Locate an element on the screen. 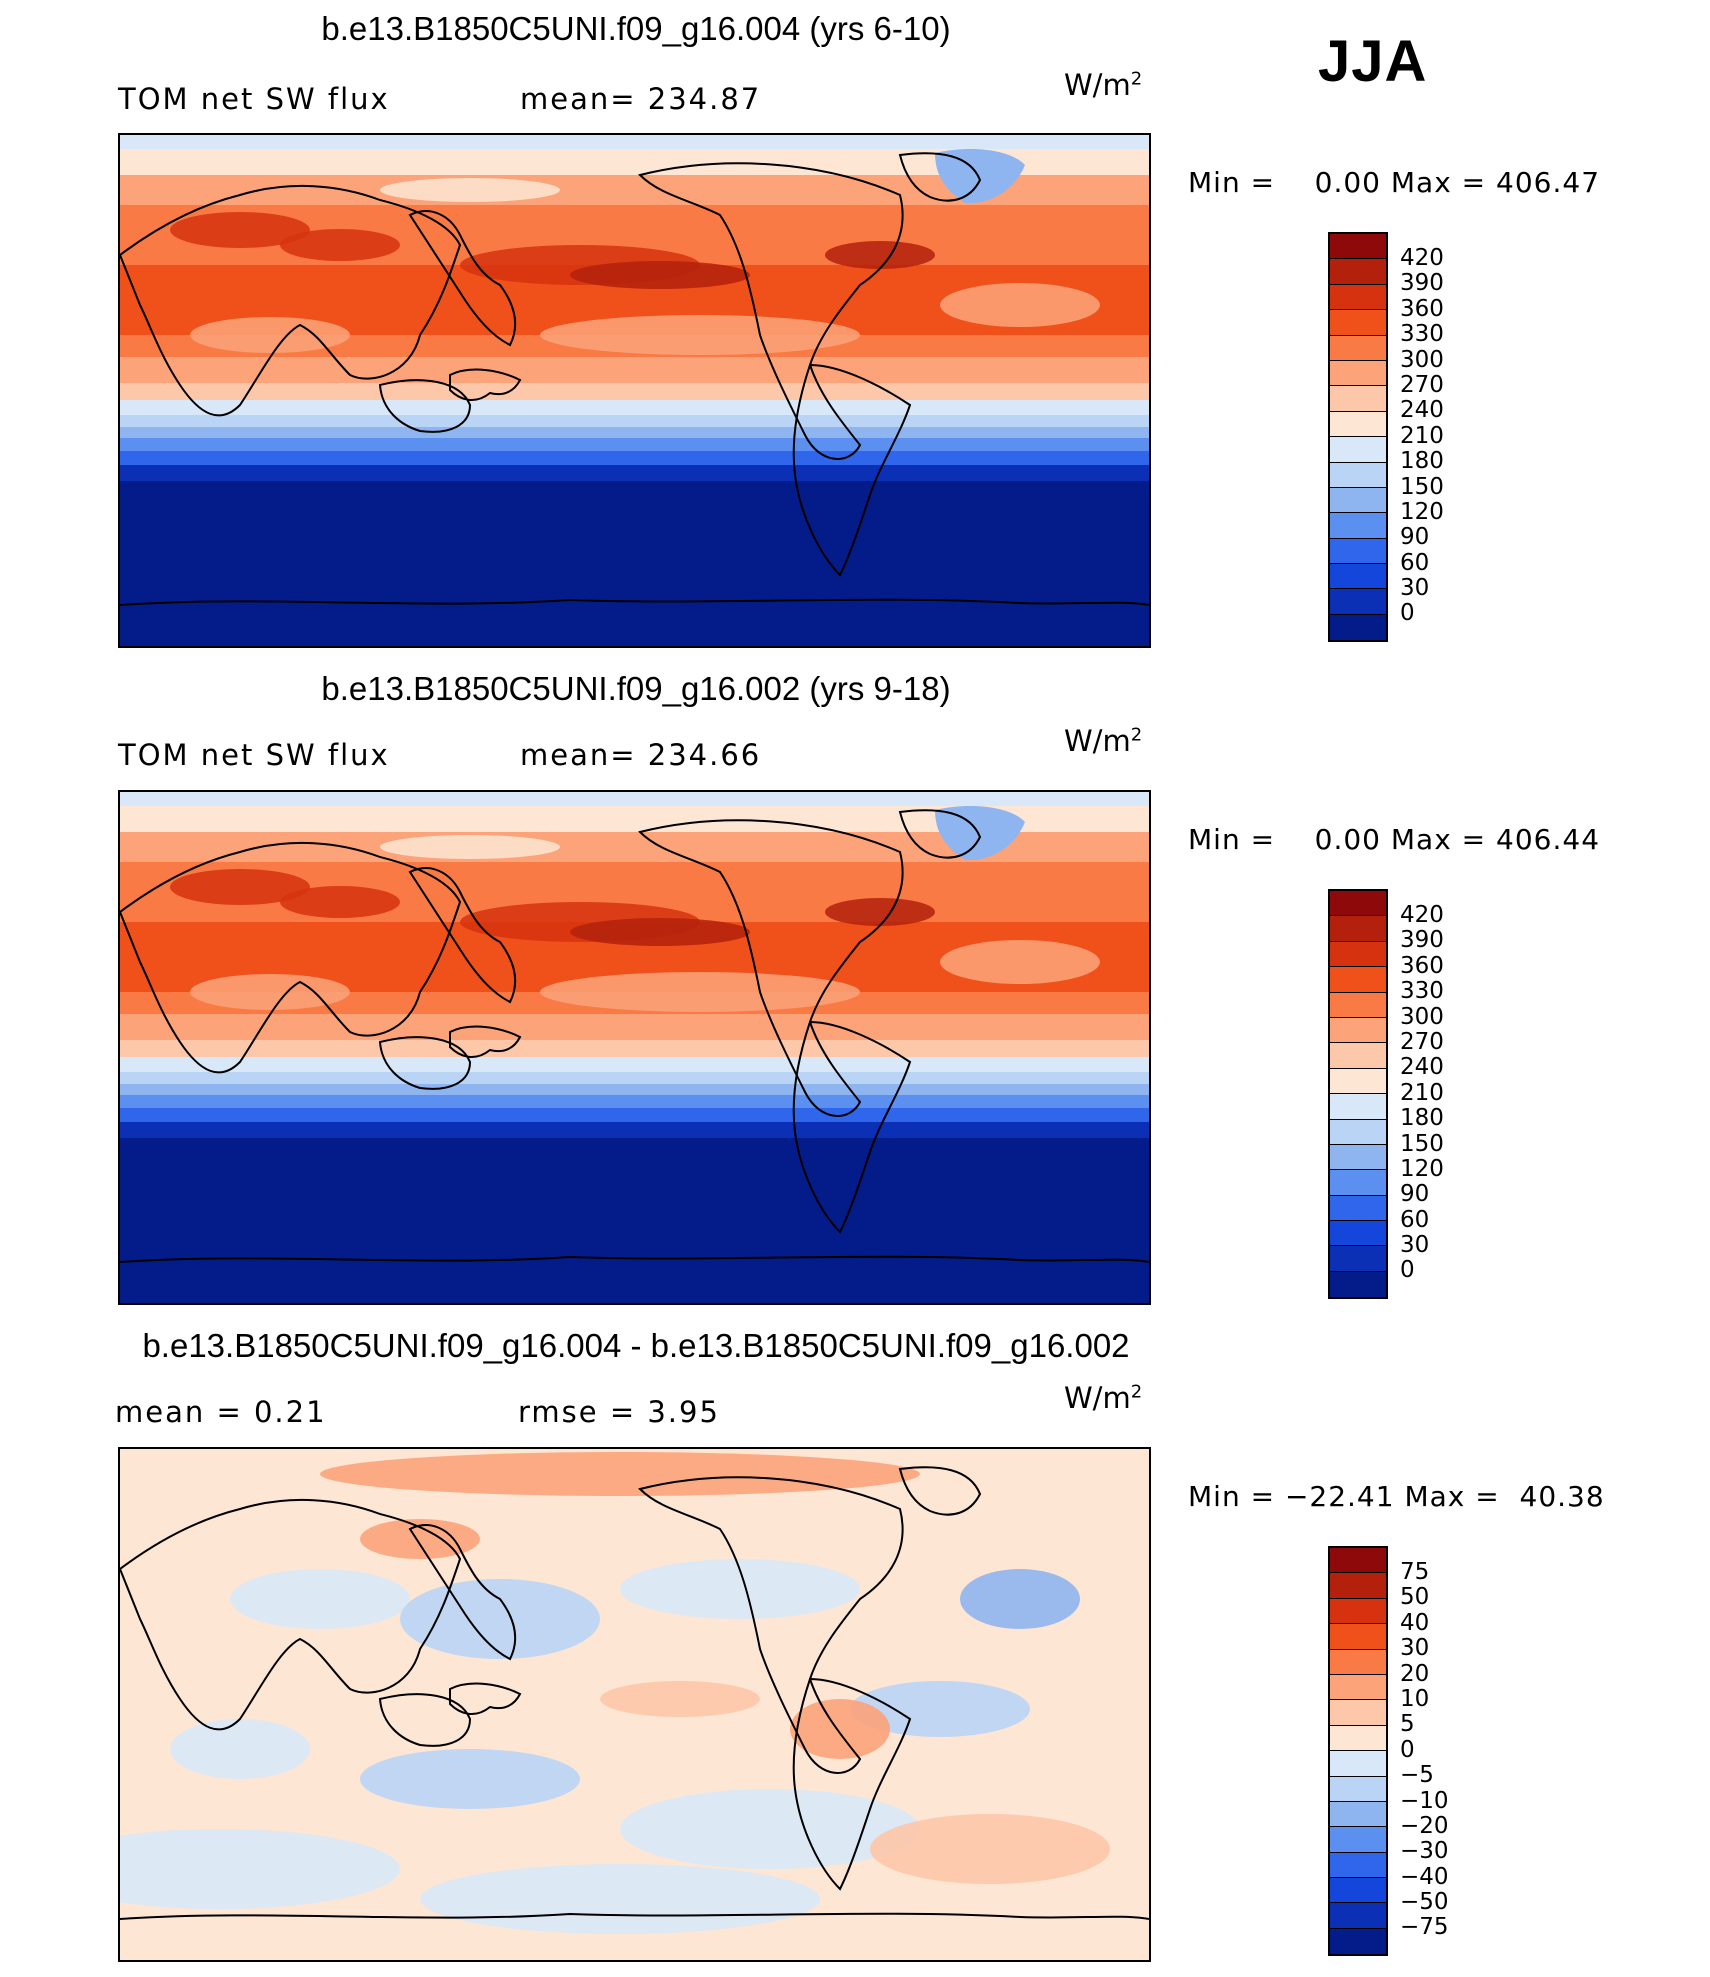 The height and width of the screenshot is (1977, 1710). panel-title: b.e13.B1850C5UNI.f09_g16.004 (yrs 6-10) is located at coordinates (636, 28).